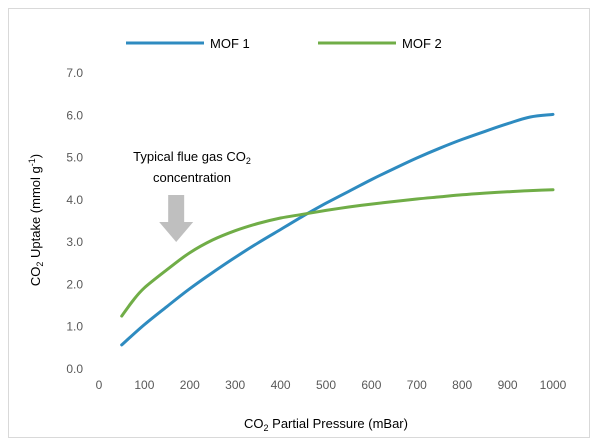  What do you see at coordinates (326, 424) in the screenshot?
I see `x-axis-title: CO2 Partial Pressure (mBar)` at bounding box center [326, 424].